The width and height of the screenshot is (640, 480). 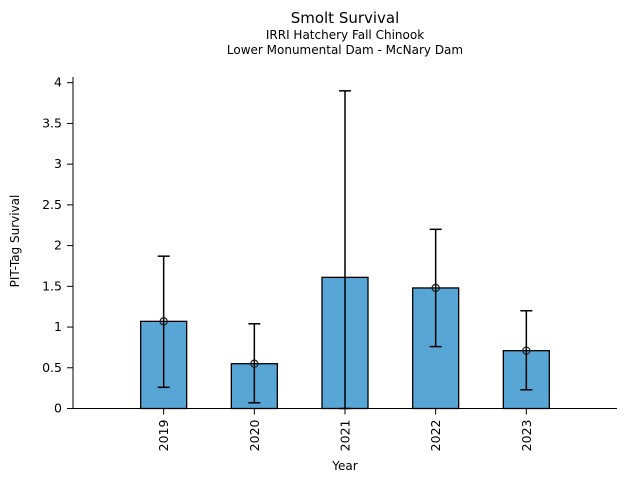 I want to click on point-marker-2023, so click(x=526, y=350).